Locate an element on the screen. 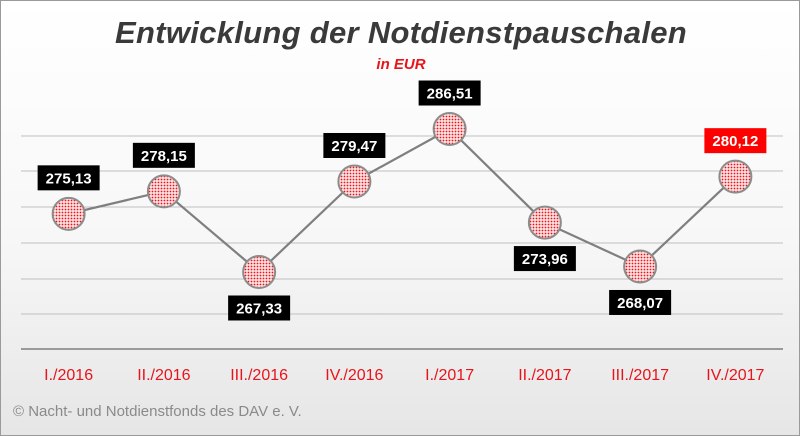  data-label: 273,96 is located at coordinates (545, 259).